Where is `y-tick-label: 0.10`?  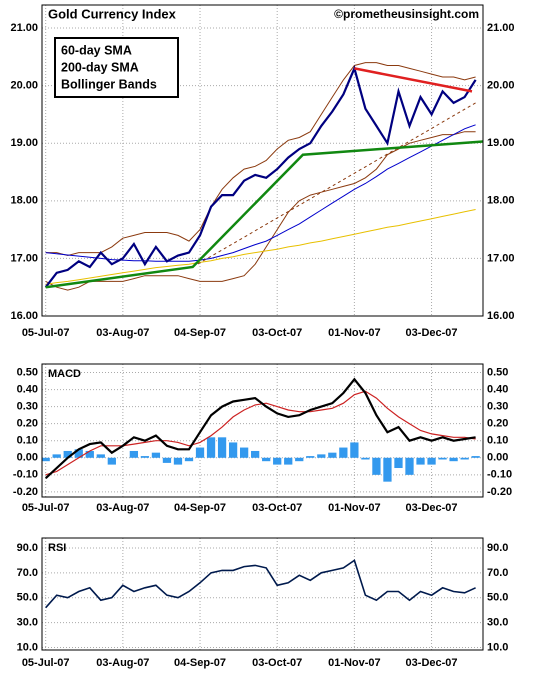 y-tick-label: 0.10 is located at coordinates (27, 441).